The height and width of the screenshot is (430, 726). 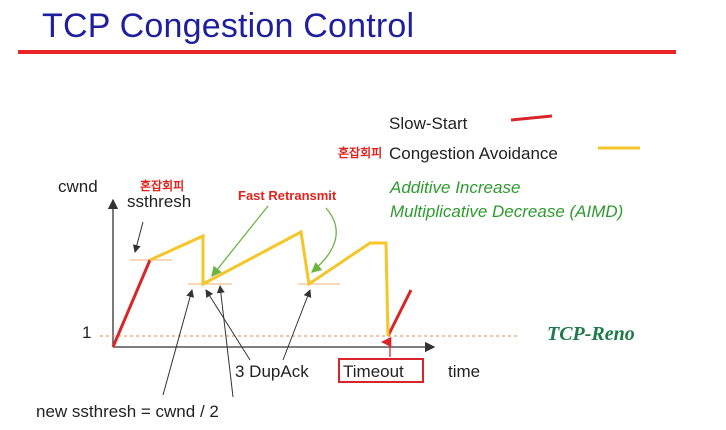 I want to click on timeout-box, so click(x=381, y=370).